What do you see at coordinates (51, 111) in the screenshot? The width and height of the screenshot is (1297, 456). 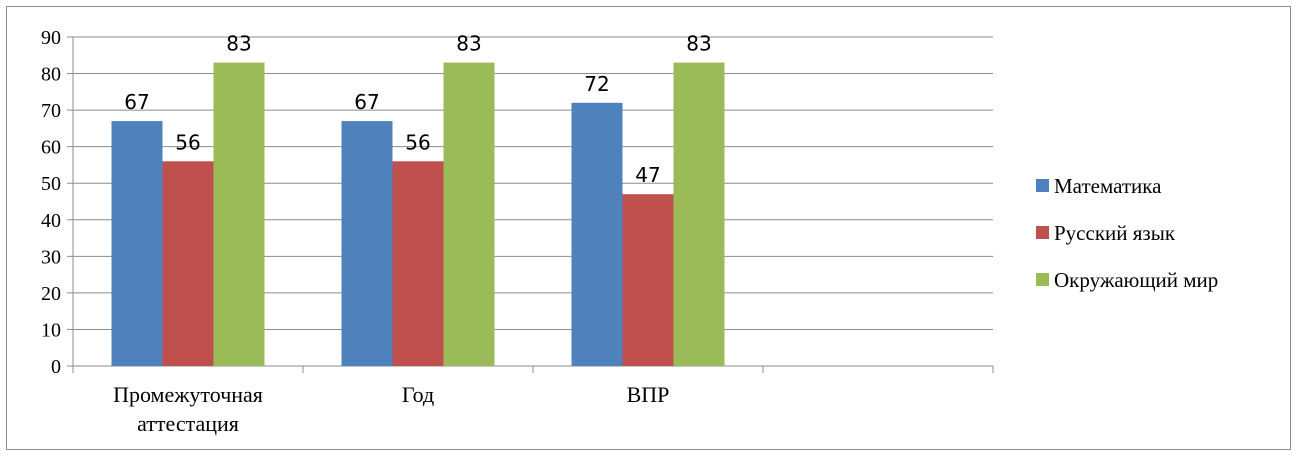 I see `y-tick-label: 70` at bounding box center [51, 111].